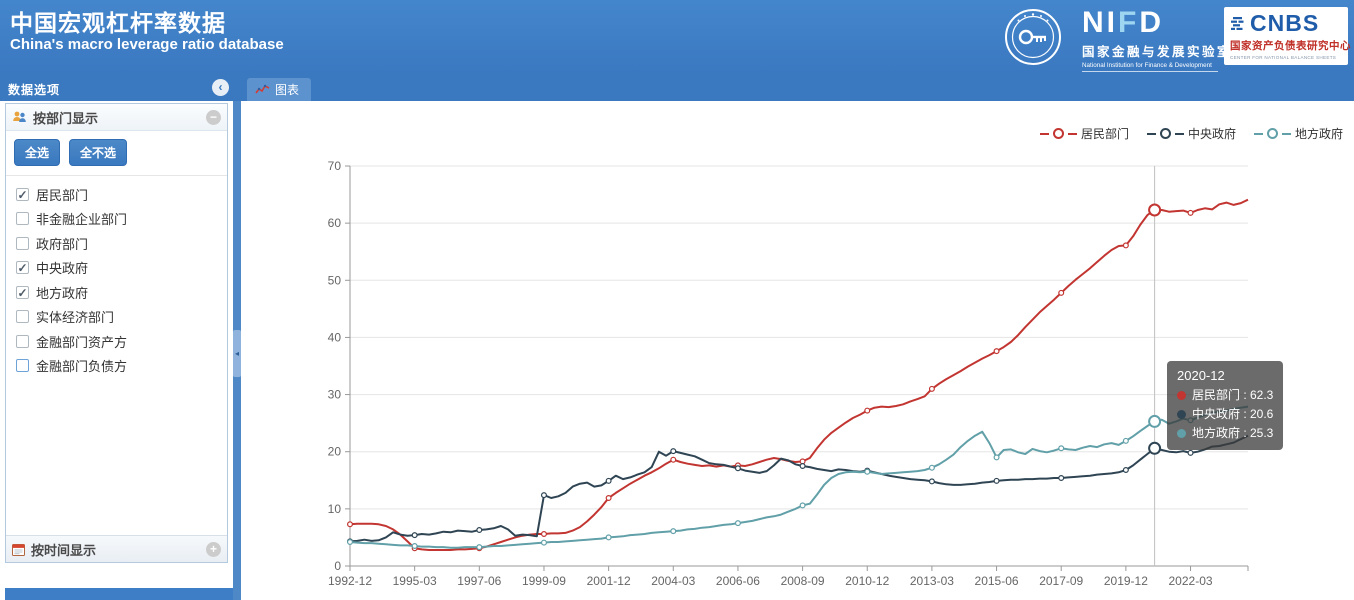 Image resolution: width=1354 pixels, height=600 pixels. I want to click on cnbs-name-cn: 国家资产负债表研究中心, so click(1290, 46).